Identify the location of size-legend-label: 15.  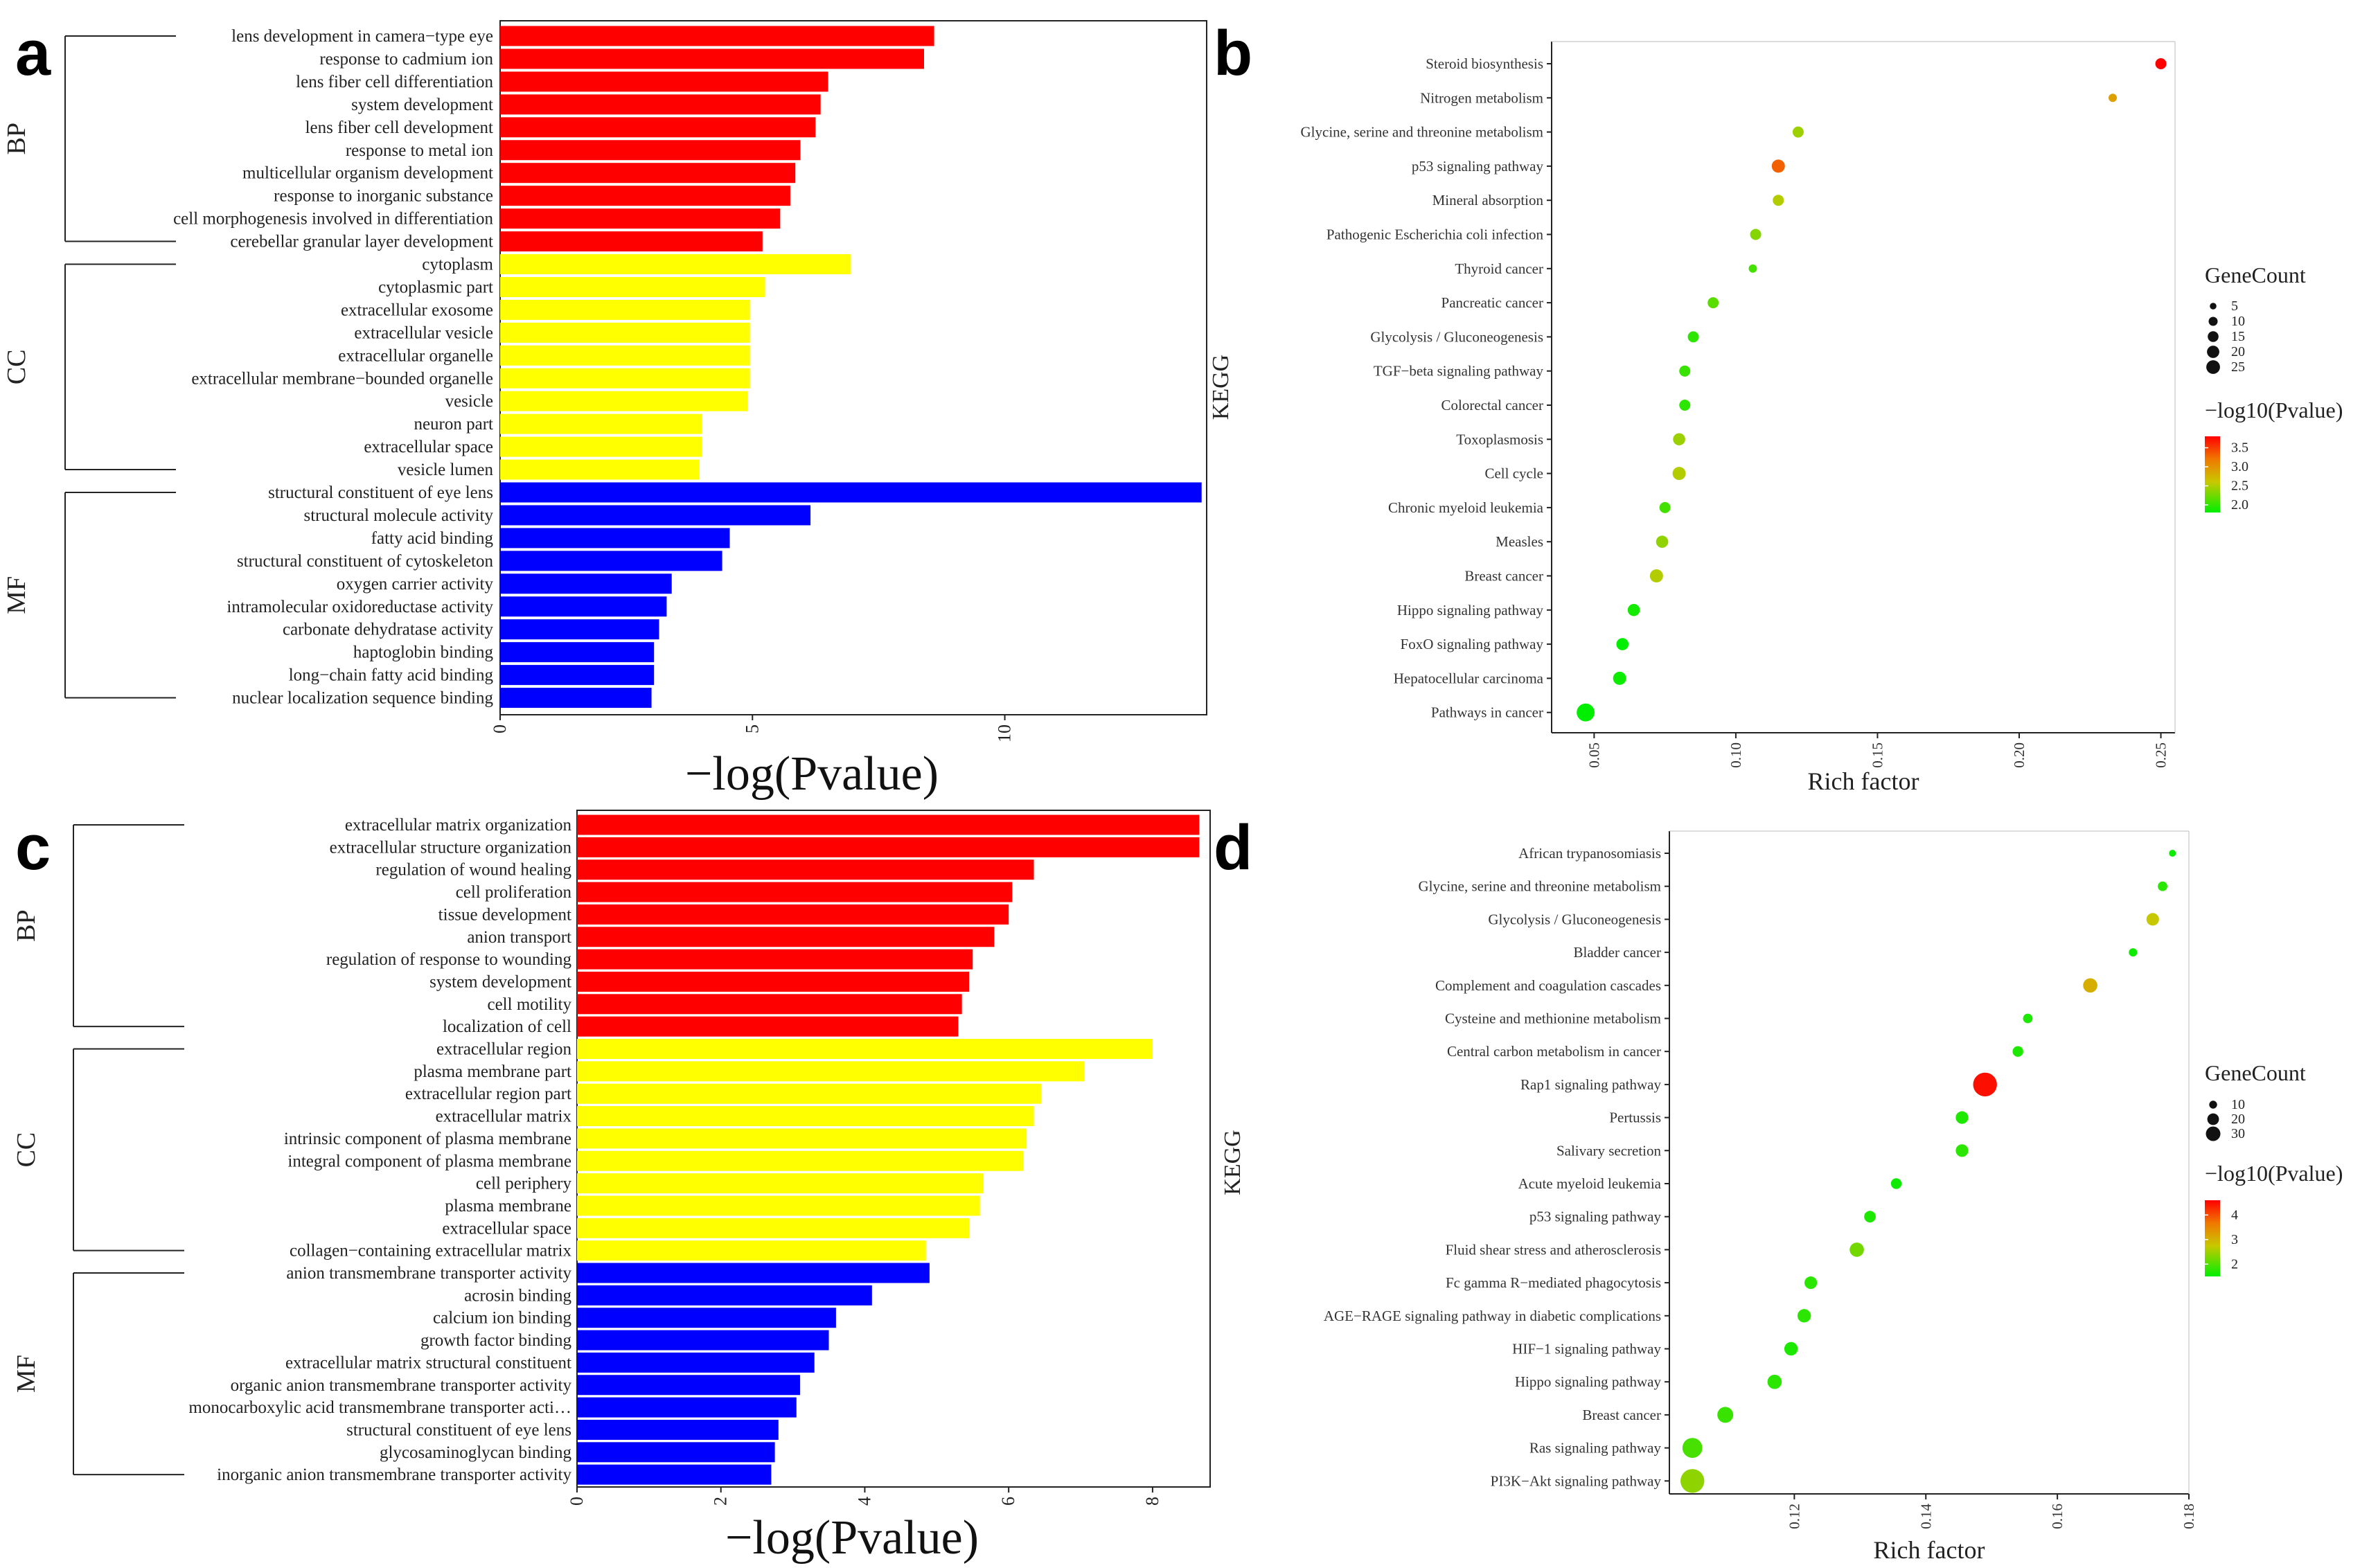
(2238, 337).